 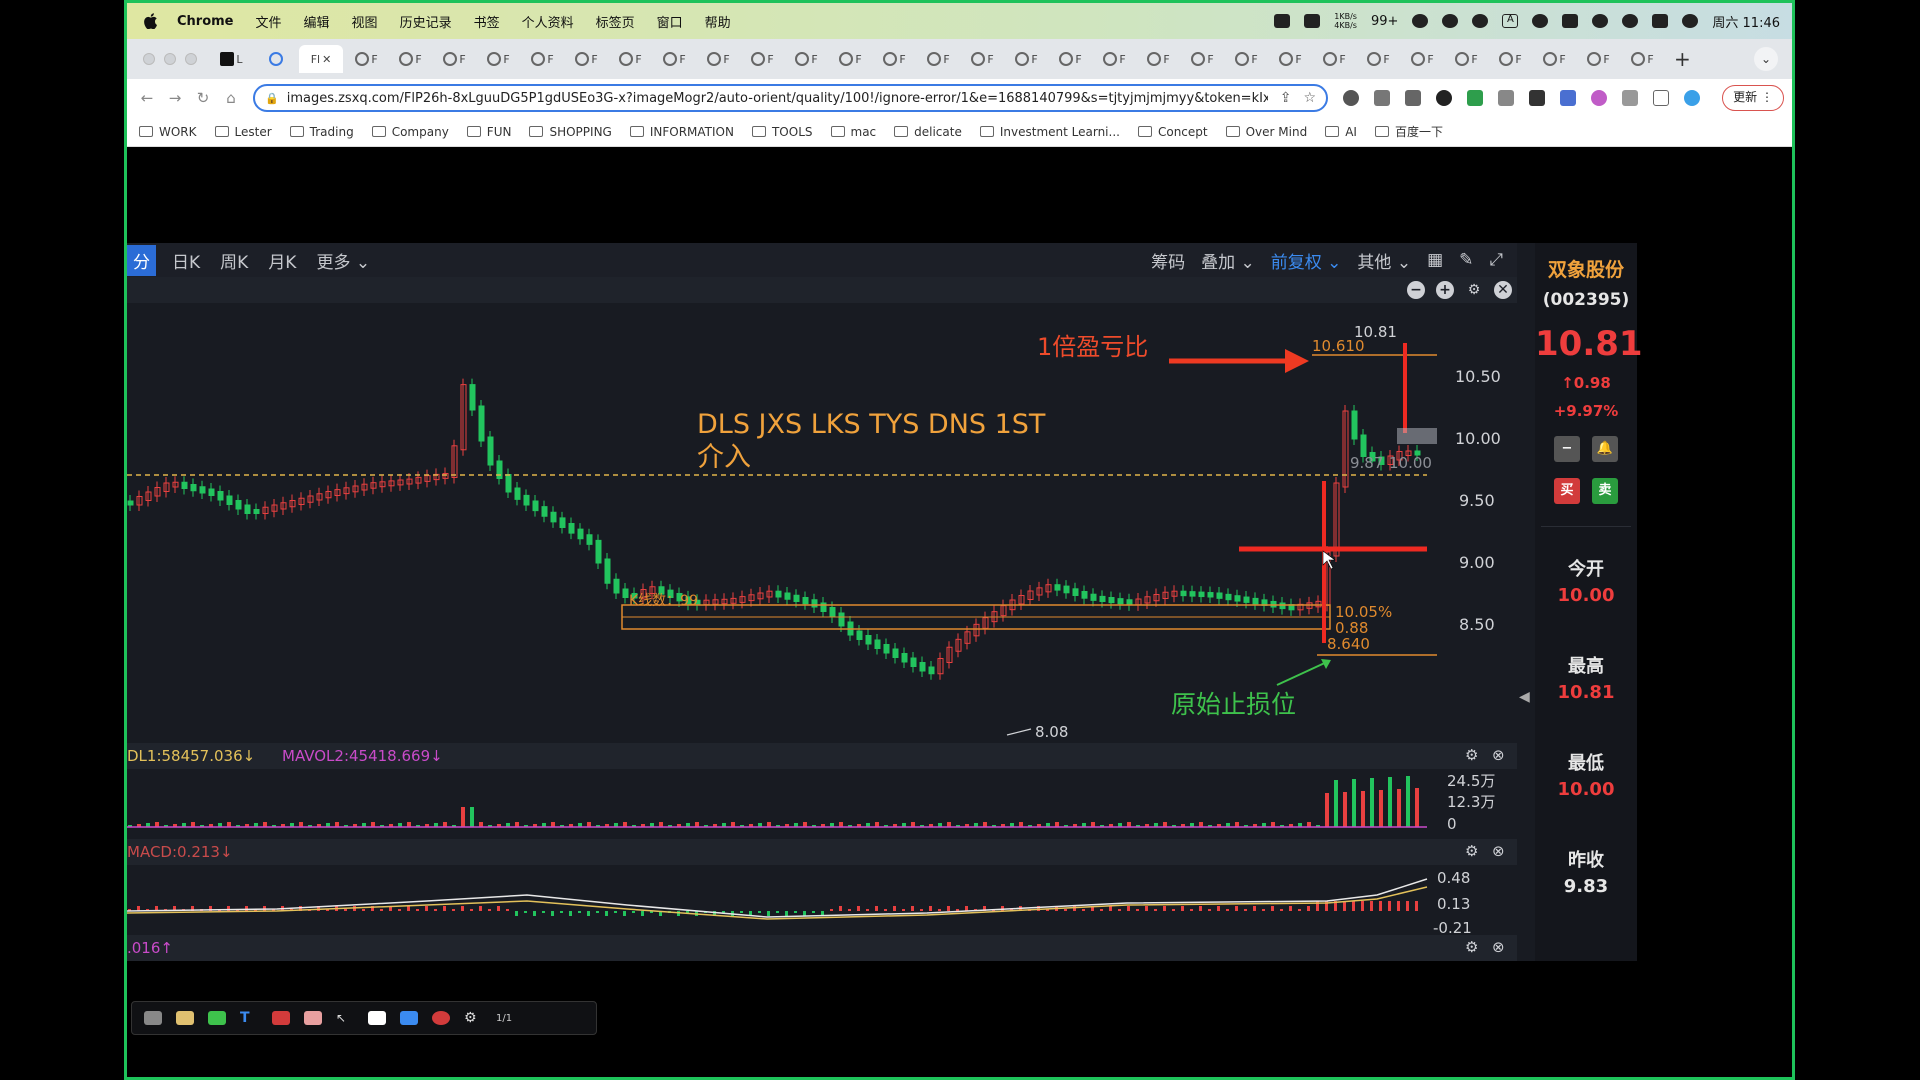 What do you see at coordinates (245, 1018) in the screenshot?
I see `text-tool-icon: T` at bounding box center [245, 1018].